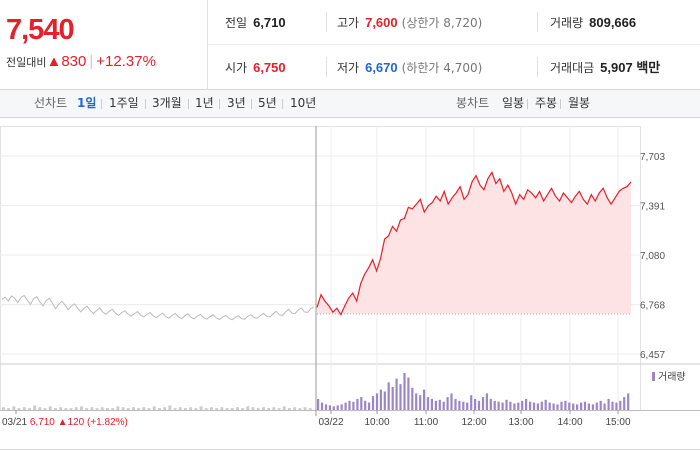  Describe the element at coordinates (513, 103) in the screenshot. I see `tab-daily-candle: 일봉` at that location.